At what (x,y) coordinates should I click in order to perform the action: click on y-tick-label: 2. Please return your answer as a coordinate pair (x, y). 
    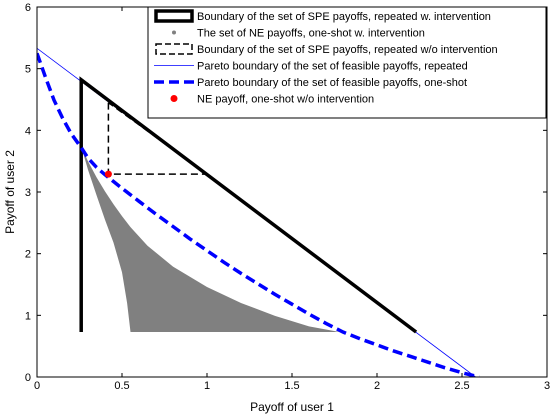
    Looking at the image, I should click on (28, 255).